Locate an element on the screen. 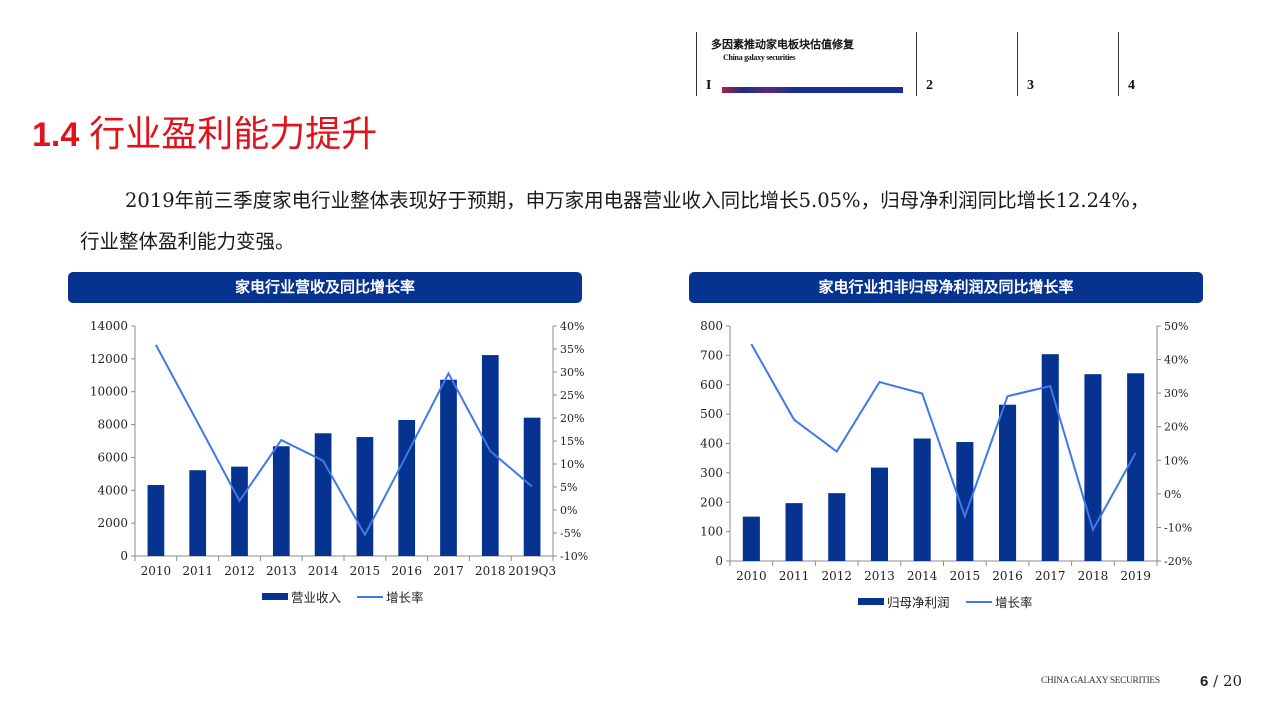  y-left-tick-label: 800 is located at coordinates (711, 326).